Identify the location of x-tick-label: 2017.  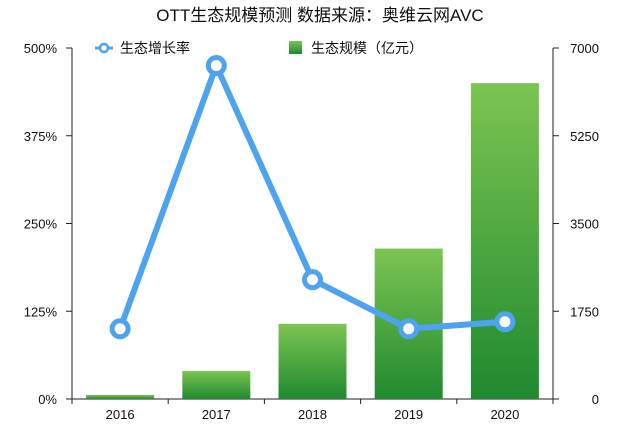
(216, 414).